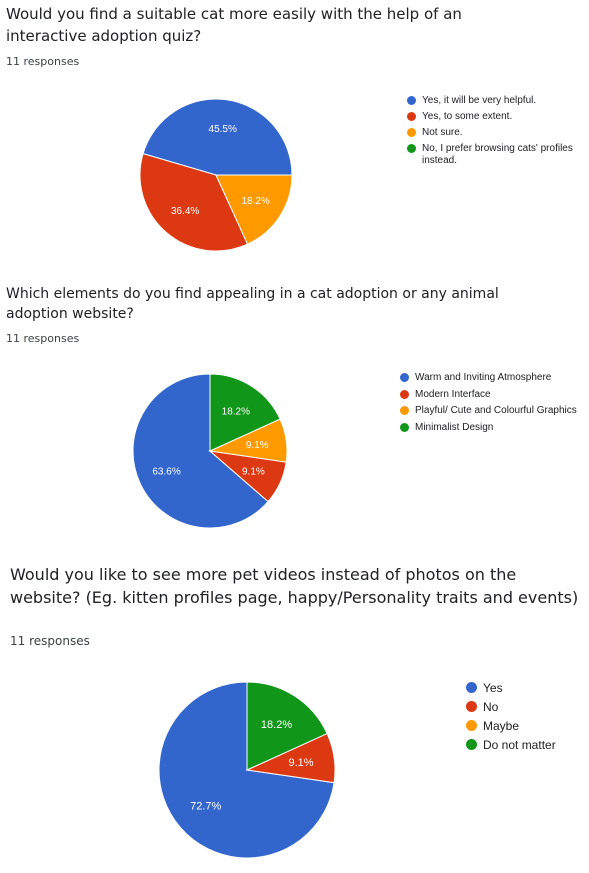 The height and width of the screenshot is (873, 589). Describe the element at coordinates (493, 688) in the screenshot. I see `legend-label: Yes` at that location.